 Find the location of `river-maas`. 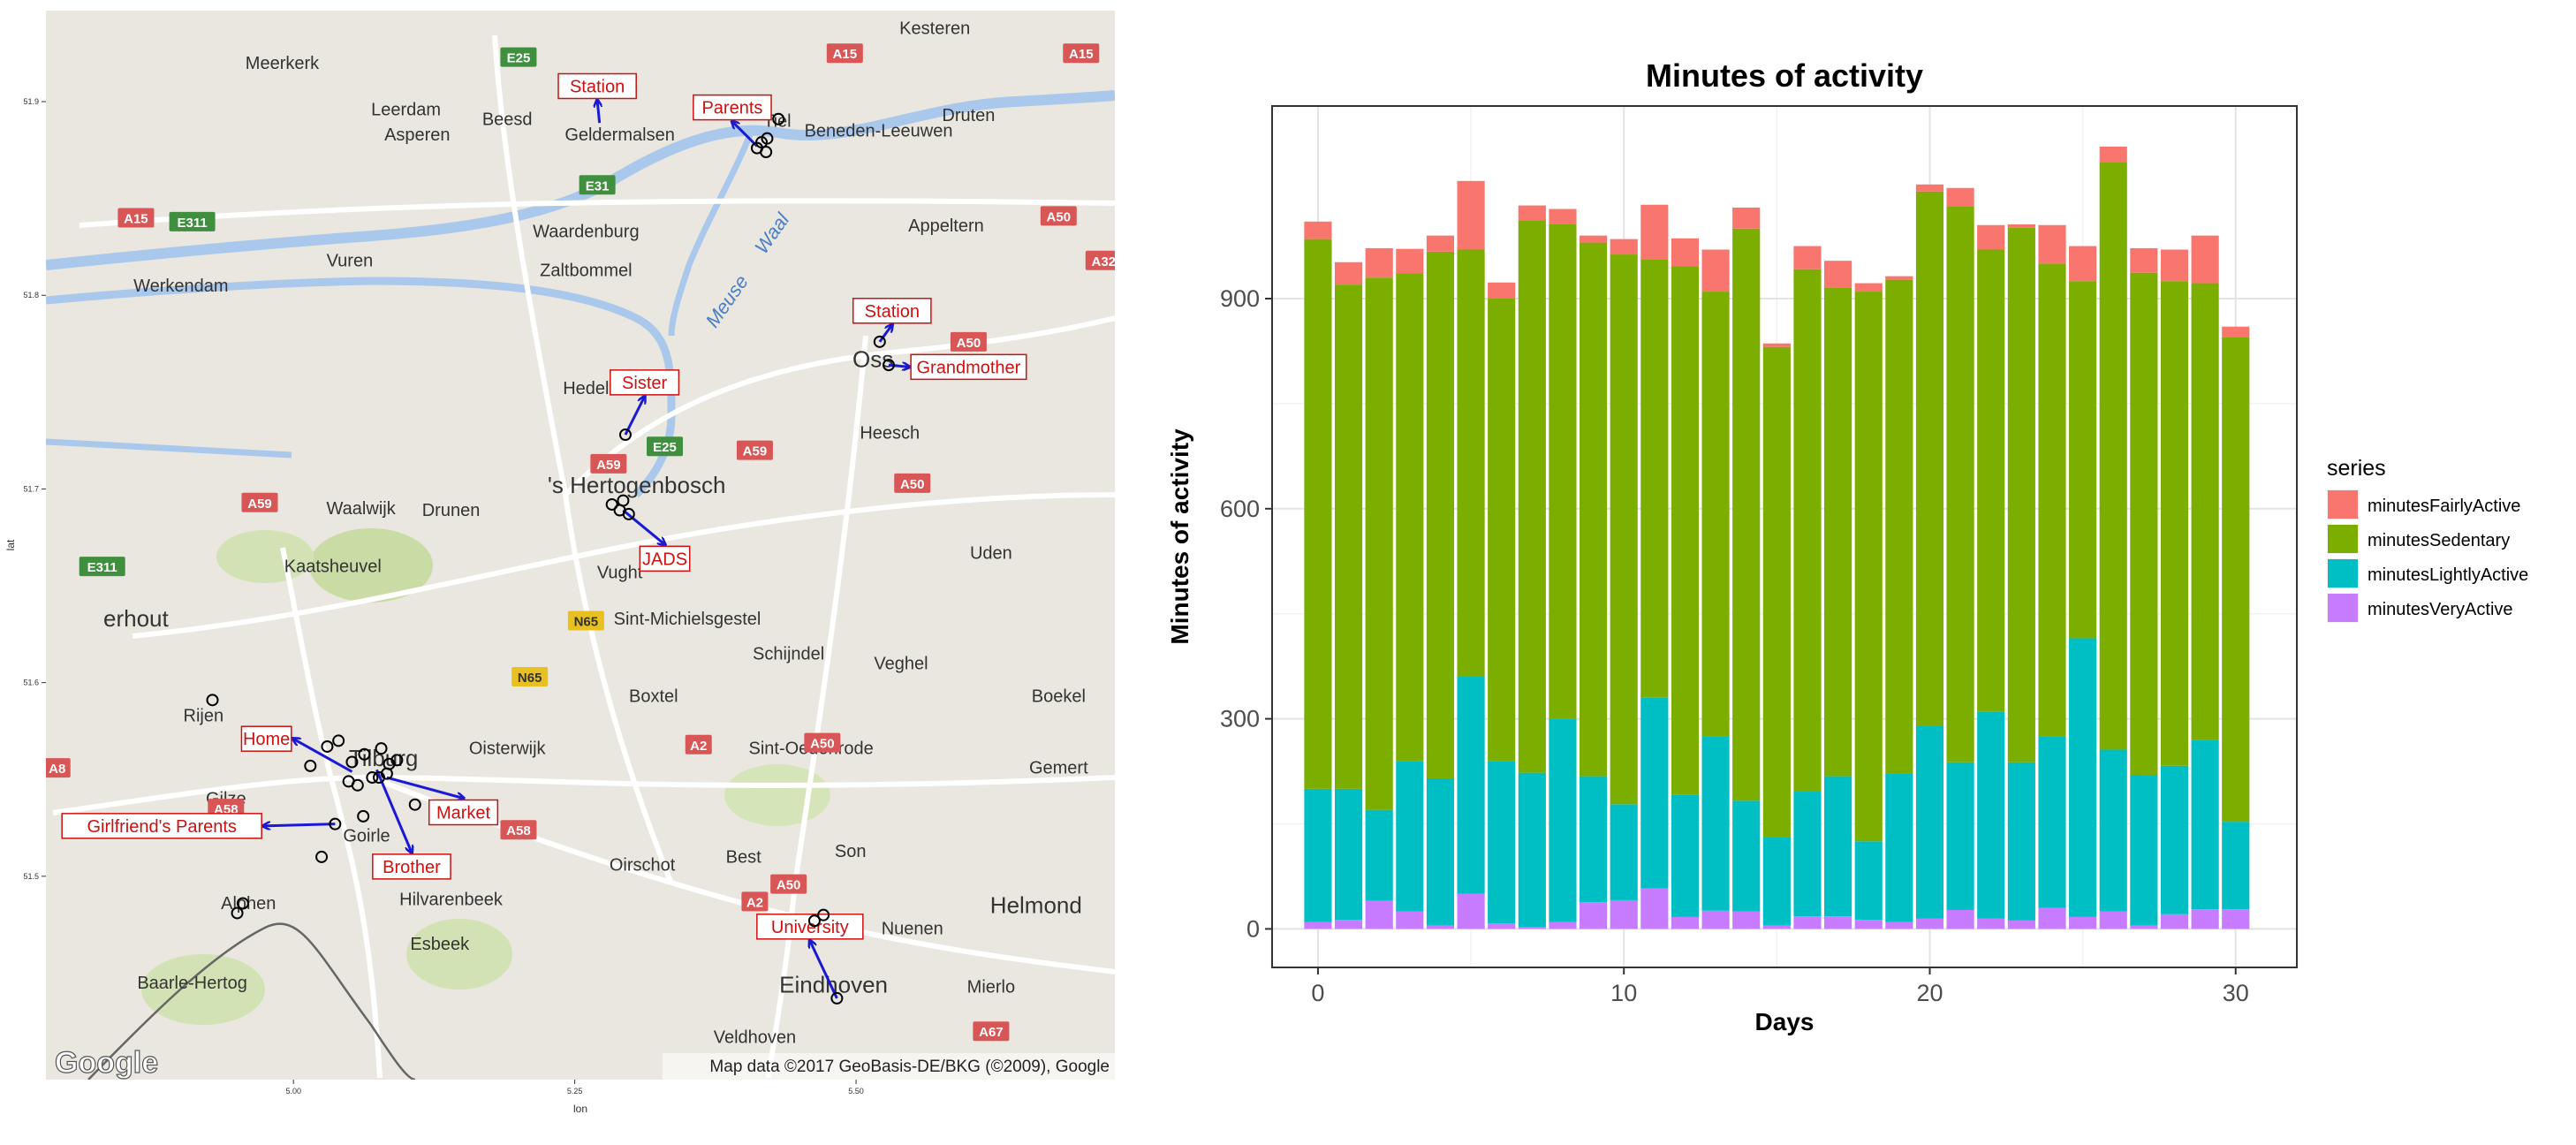

river-maas is located at coordinates (711, 234).